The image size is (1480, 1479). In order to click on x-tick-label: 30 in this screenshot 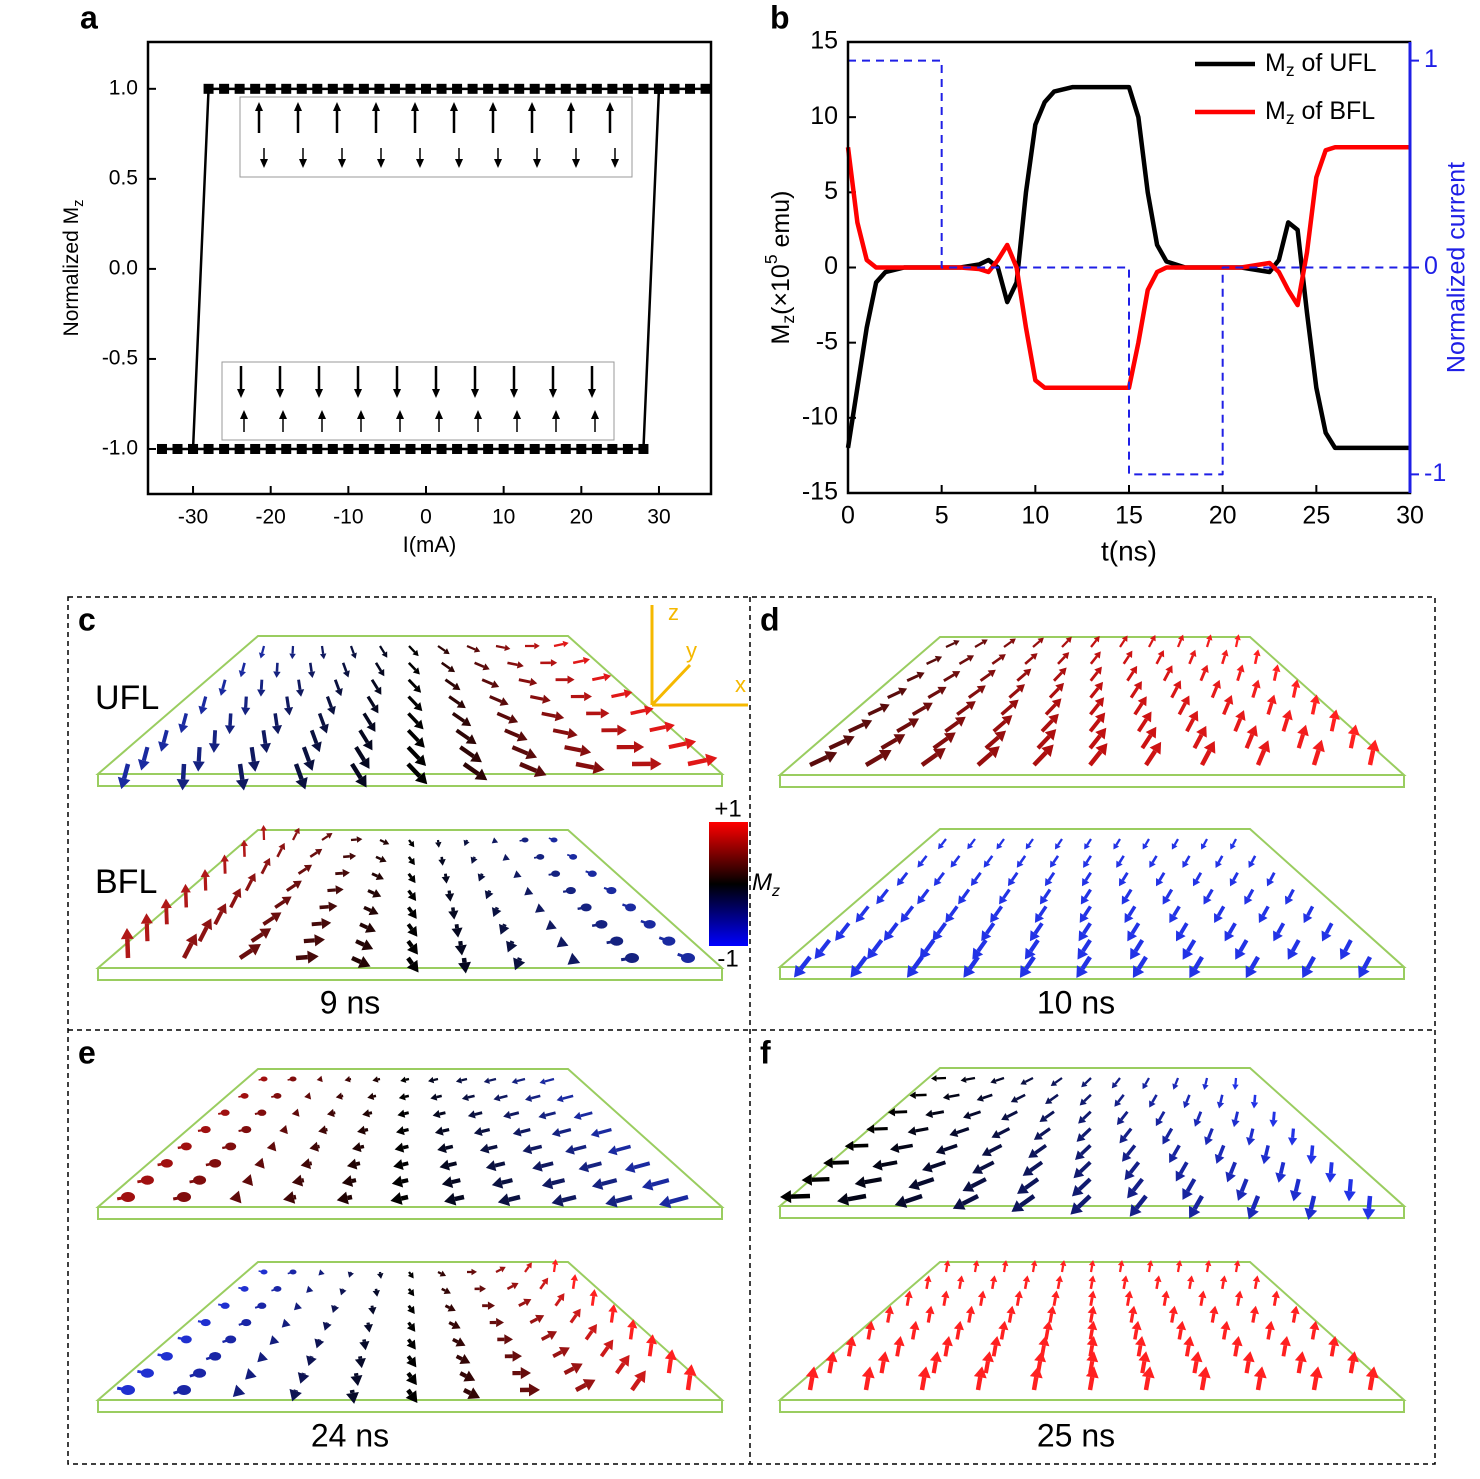, I will do `click(658, 517)`.